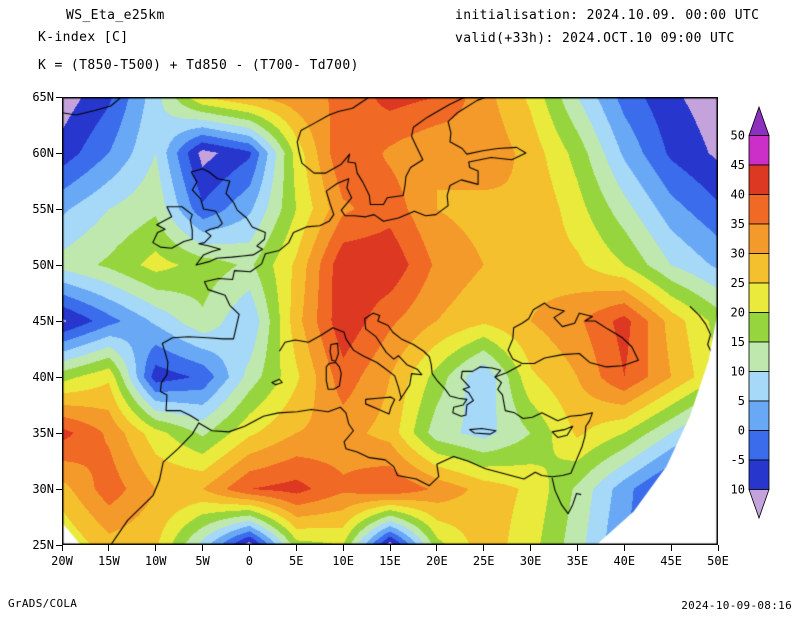 This screenshot has width=800, height=618. I want to click on lat-tick-label: 55N, so click(43, 209).